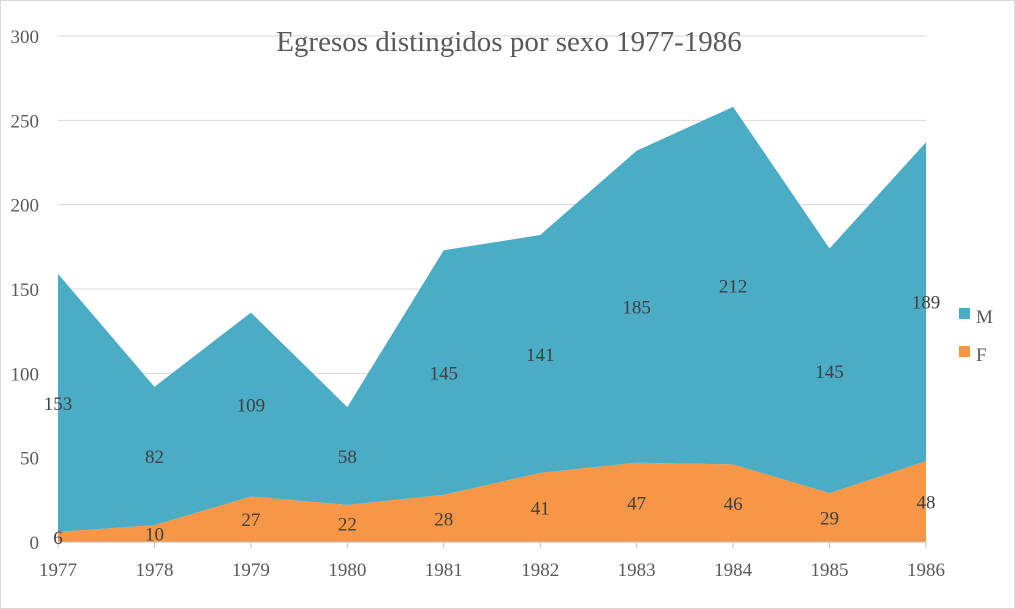  I want to click on data-label-F: 29, so click(829, 519).